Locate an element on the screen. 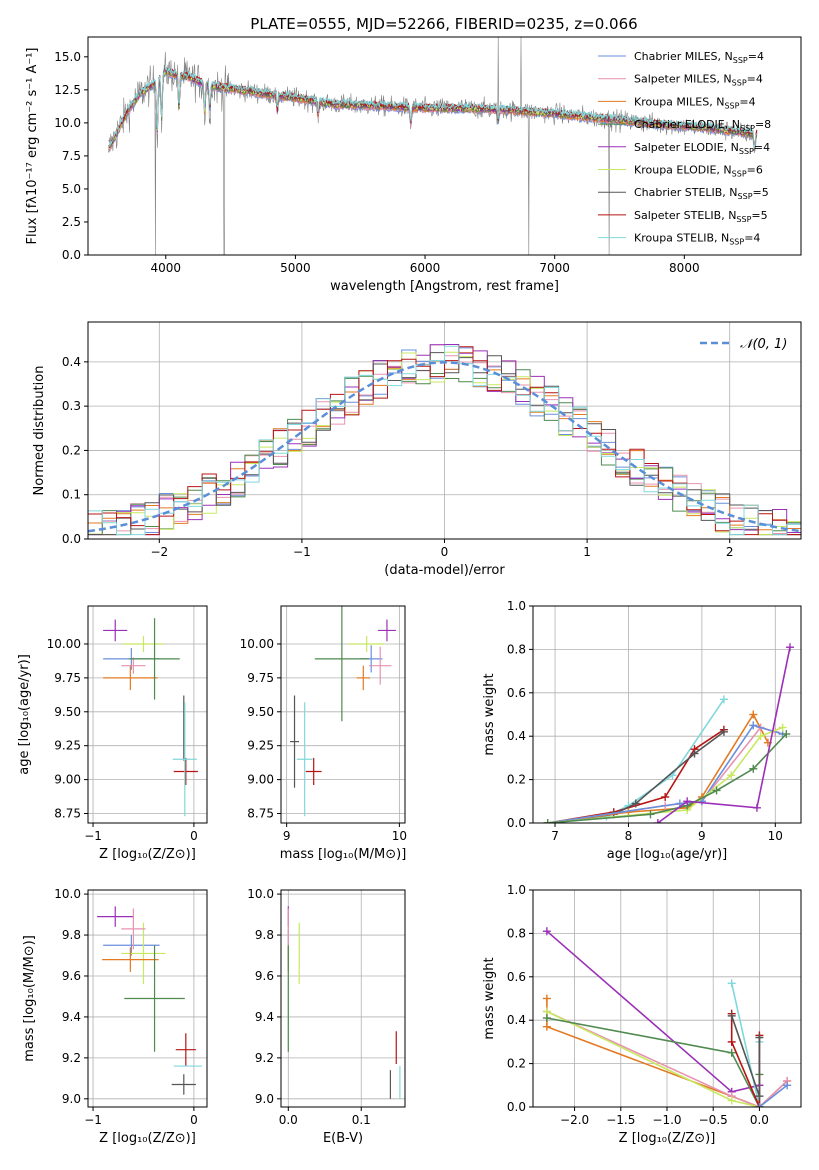  y-tick-label: 0.4 is located at coordinates (516, 736).